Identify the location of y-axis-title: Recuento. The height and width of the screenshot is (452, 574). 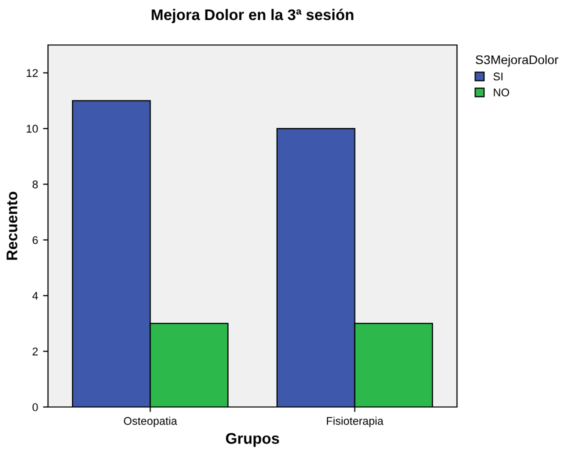
(12, 226).